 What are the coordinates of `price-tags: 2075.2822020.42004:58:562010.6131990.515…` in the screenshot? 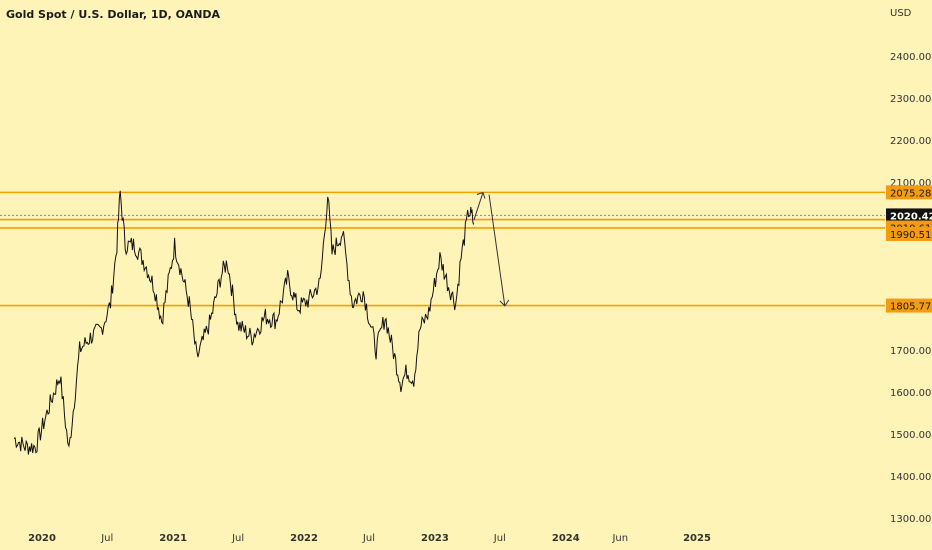 It's located at (909, 249).